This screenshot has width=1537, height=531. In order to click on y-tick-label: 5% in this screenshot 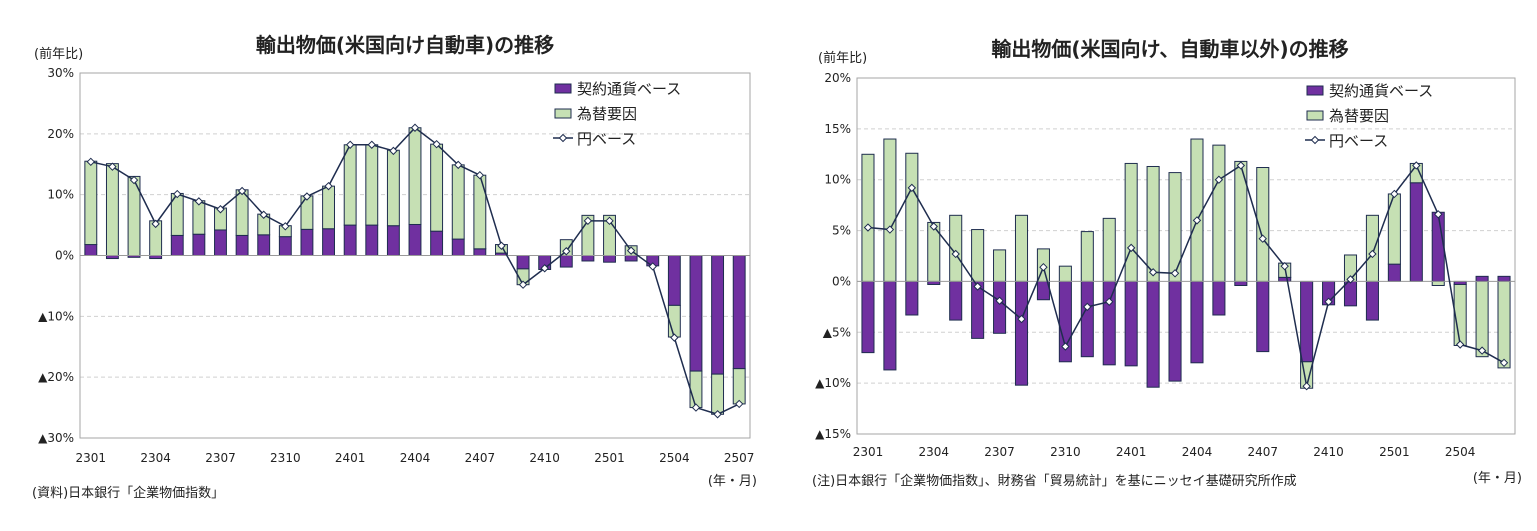, I will do `click(841, 231)`.